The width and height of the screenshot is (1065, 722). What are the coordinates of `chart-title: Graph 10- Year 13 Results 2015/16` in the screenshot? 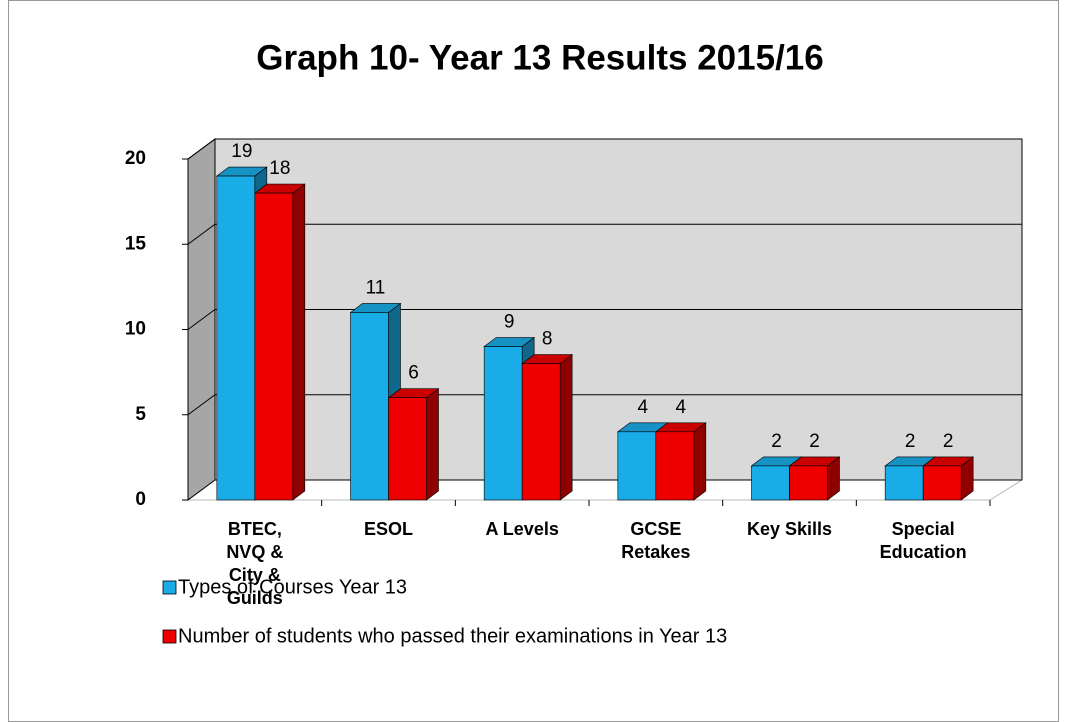 It's located at (540, 57).